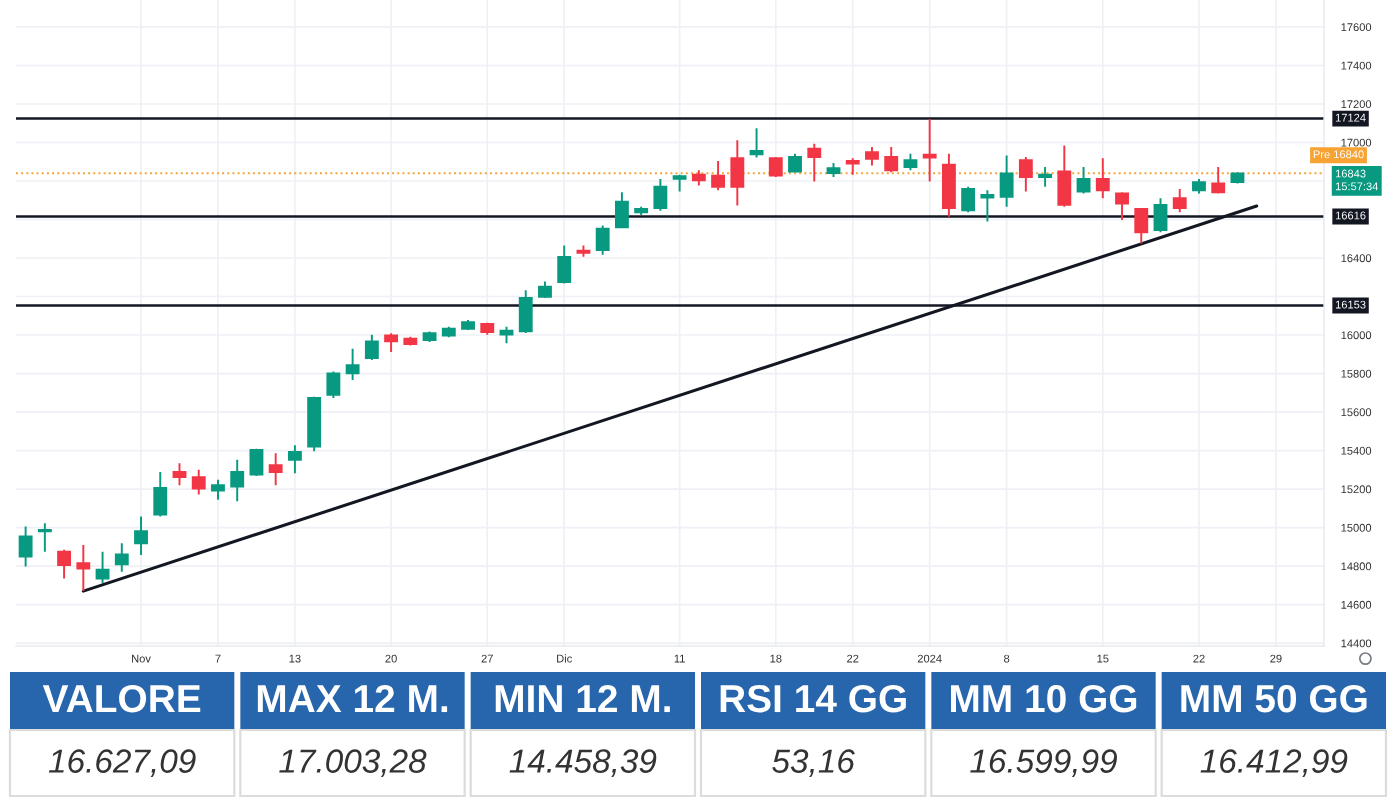  Describe the element at coordinates (813, 763) in the screenshot. I see `text: 53,16` at that location.